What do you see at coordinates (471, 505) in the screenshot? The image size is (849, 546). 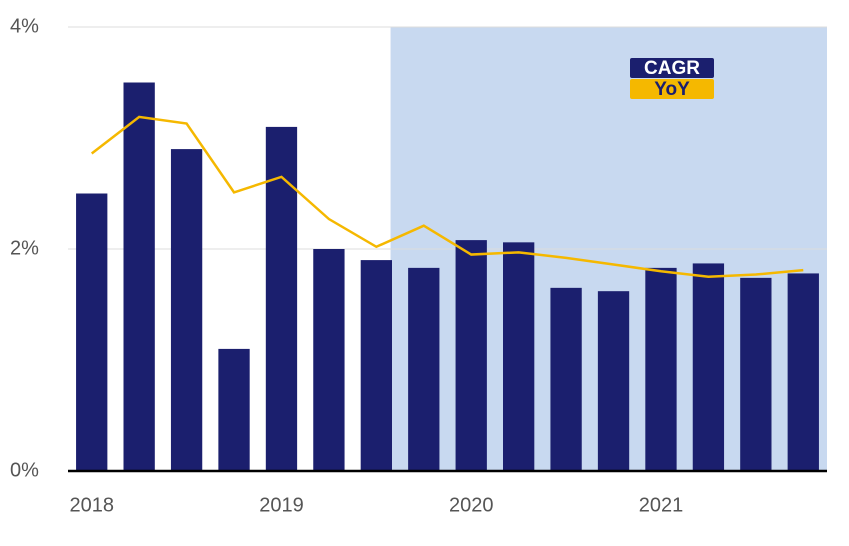 I see `x-tick-label: 2020` at bounding box center [471, 505].